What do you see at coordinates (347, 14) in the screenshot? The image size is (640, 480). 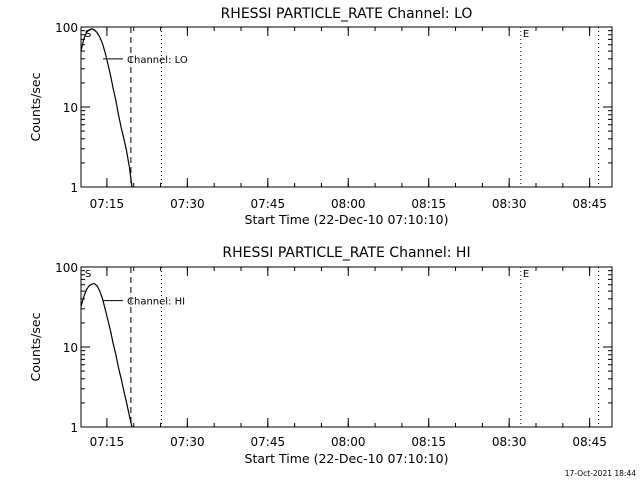 I see `chart-title: RHESSI PARTICLE_RATE Channel: LO` at bounding box center [347, 14].